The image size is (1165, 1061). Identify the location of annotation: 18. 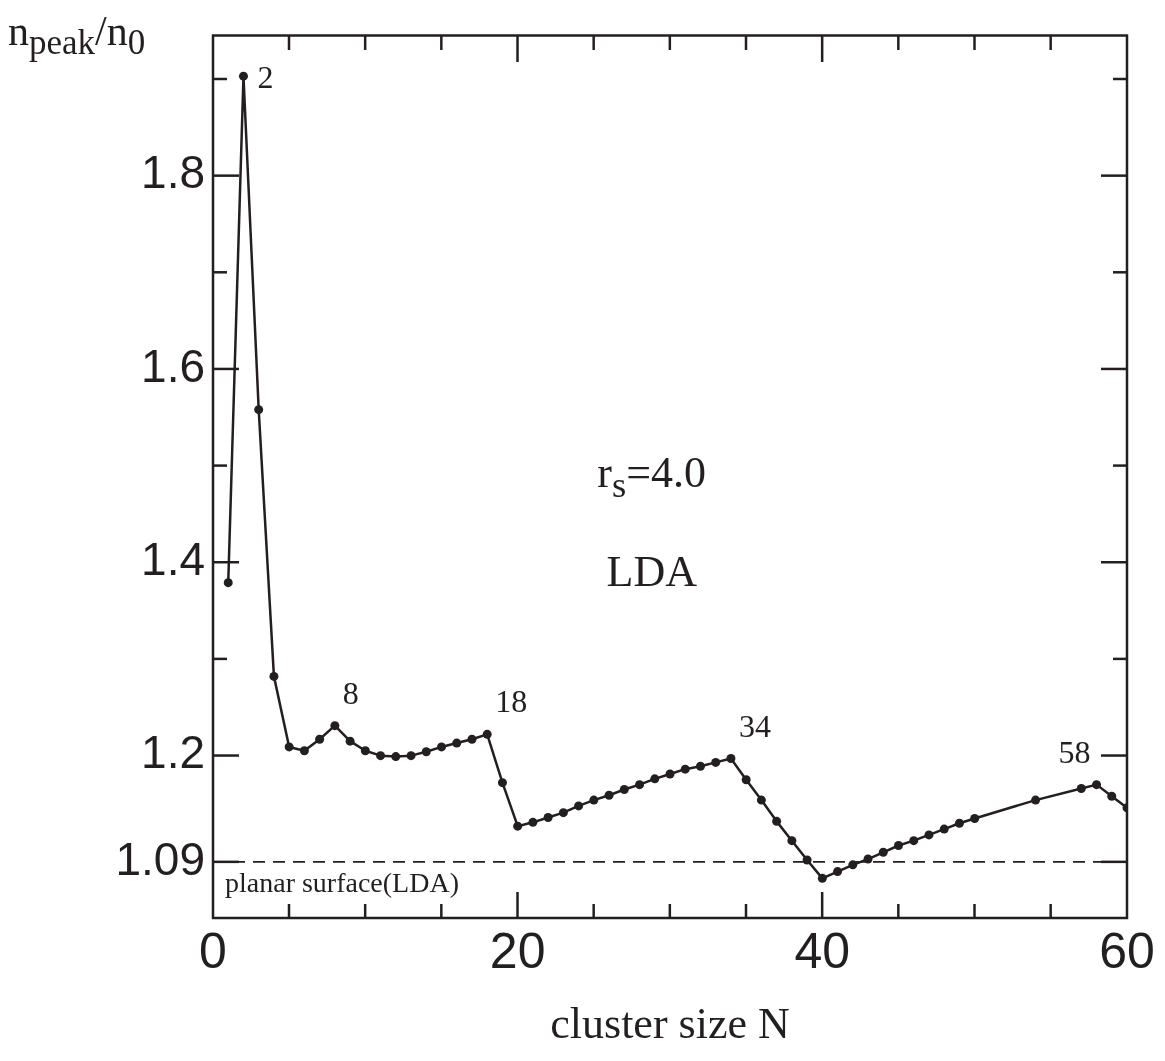
(511, 701).